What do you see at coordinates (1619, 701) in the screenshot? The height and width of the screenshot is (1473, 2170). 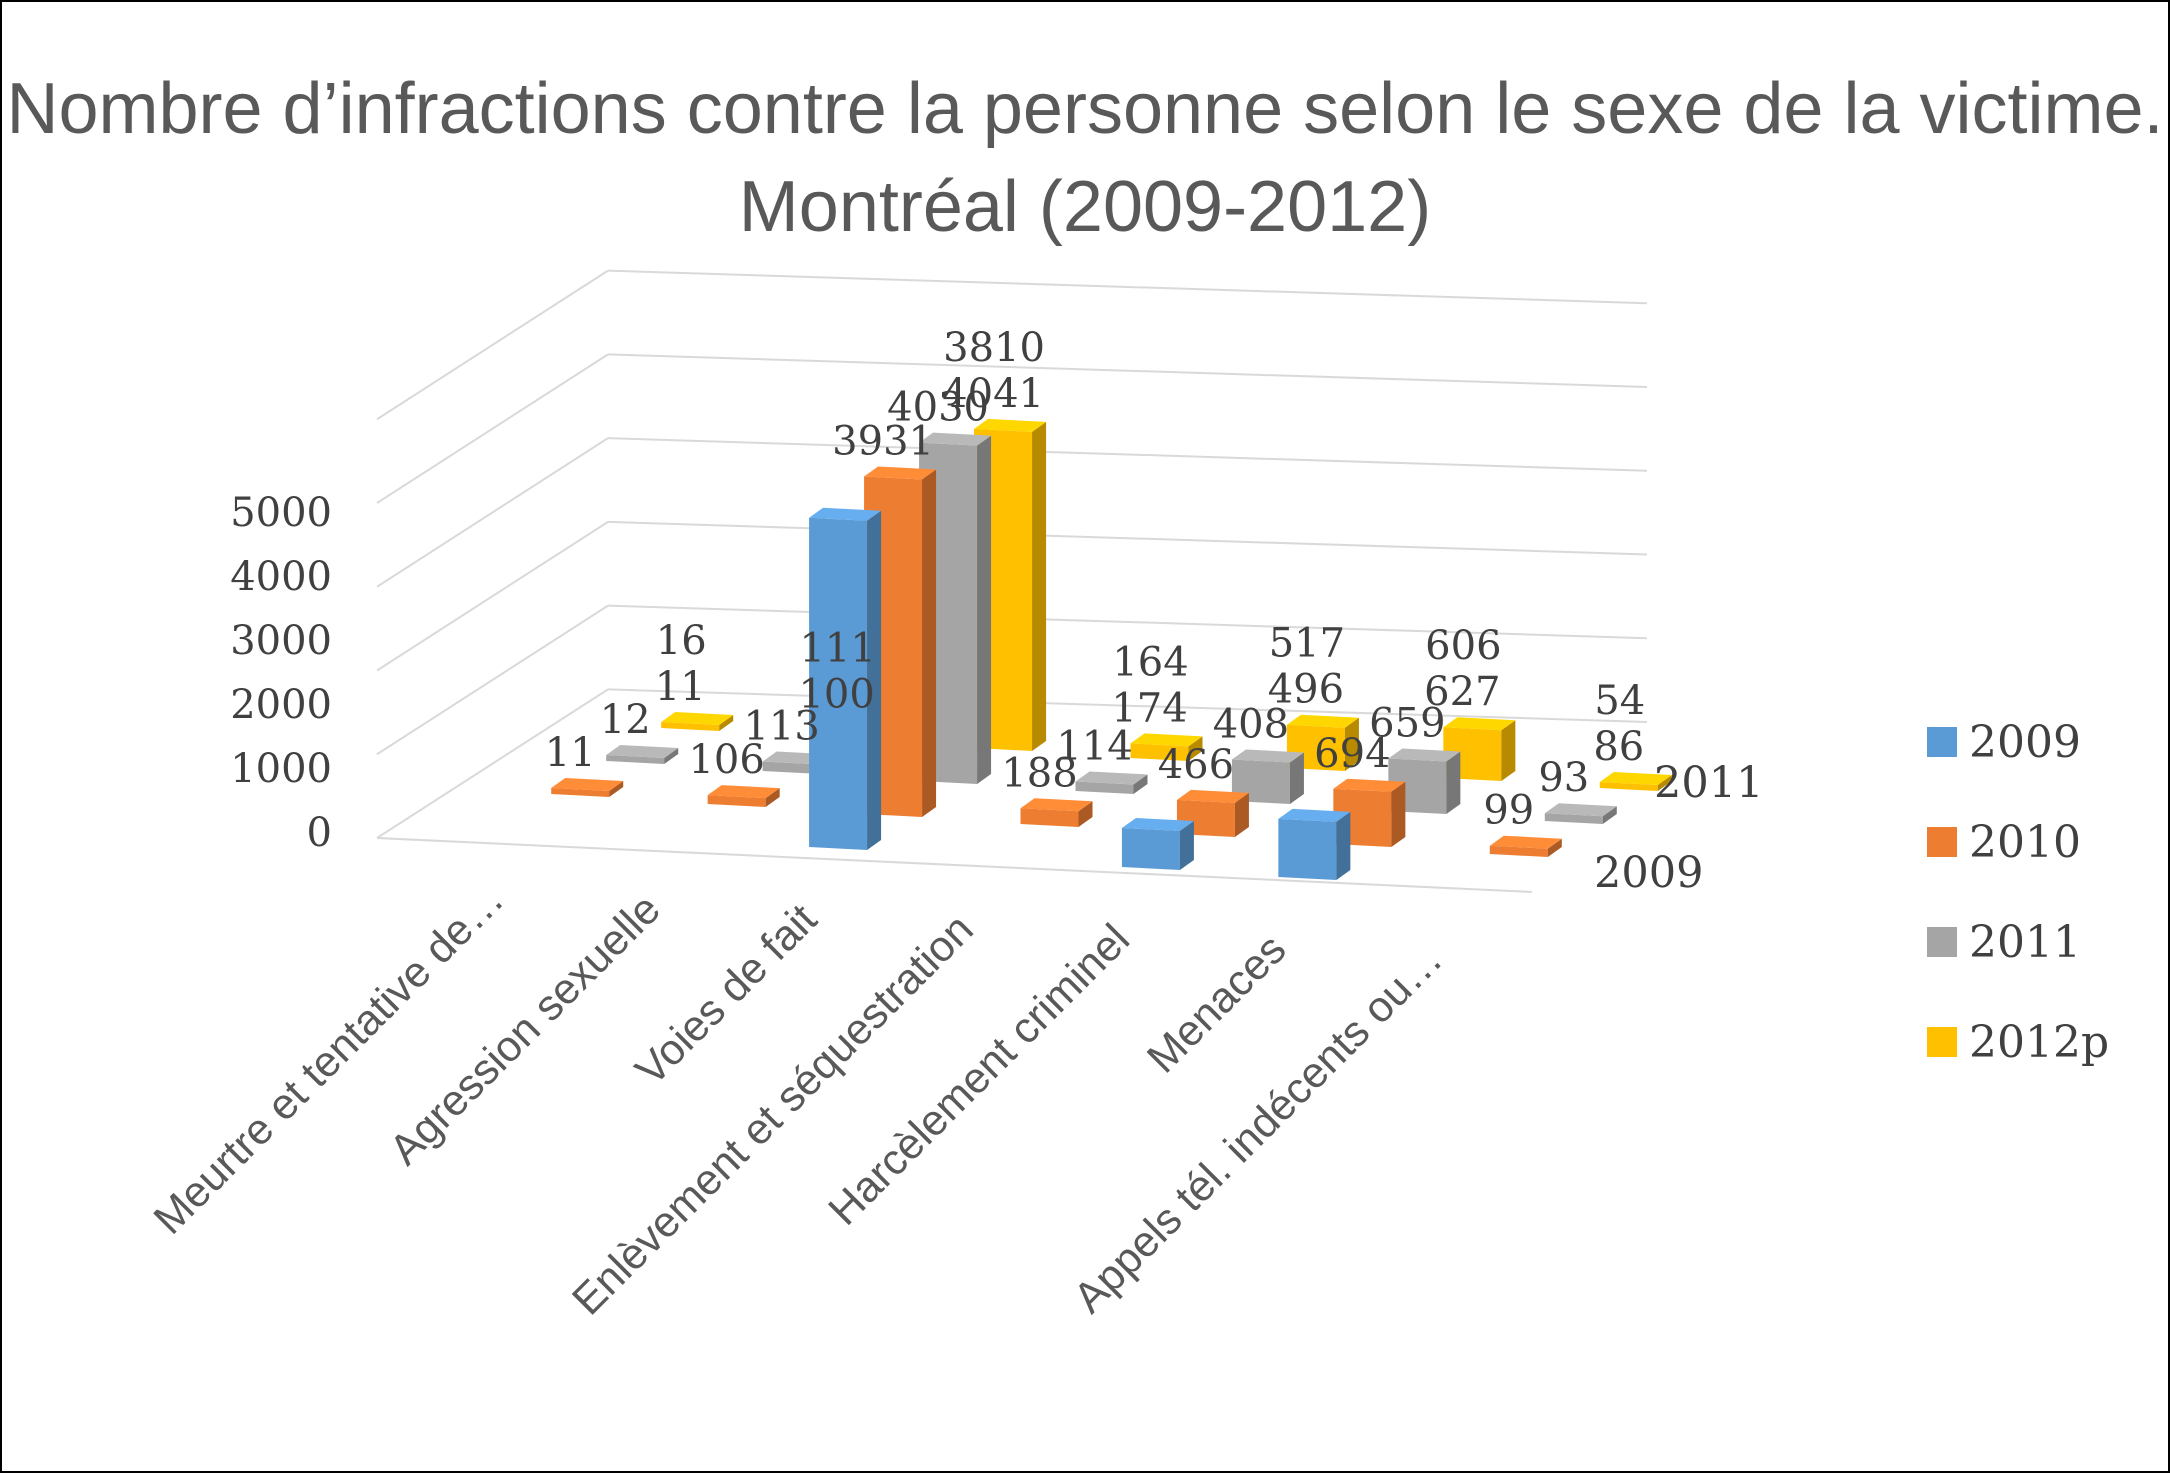 I see `data-label-top: 54` at bounding box center [1619, 701].